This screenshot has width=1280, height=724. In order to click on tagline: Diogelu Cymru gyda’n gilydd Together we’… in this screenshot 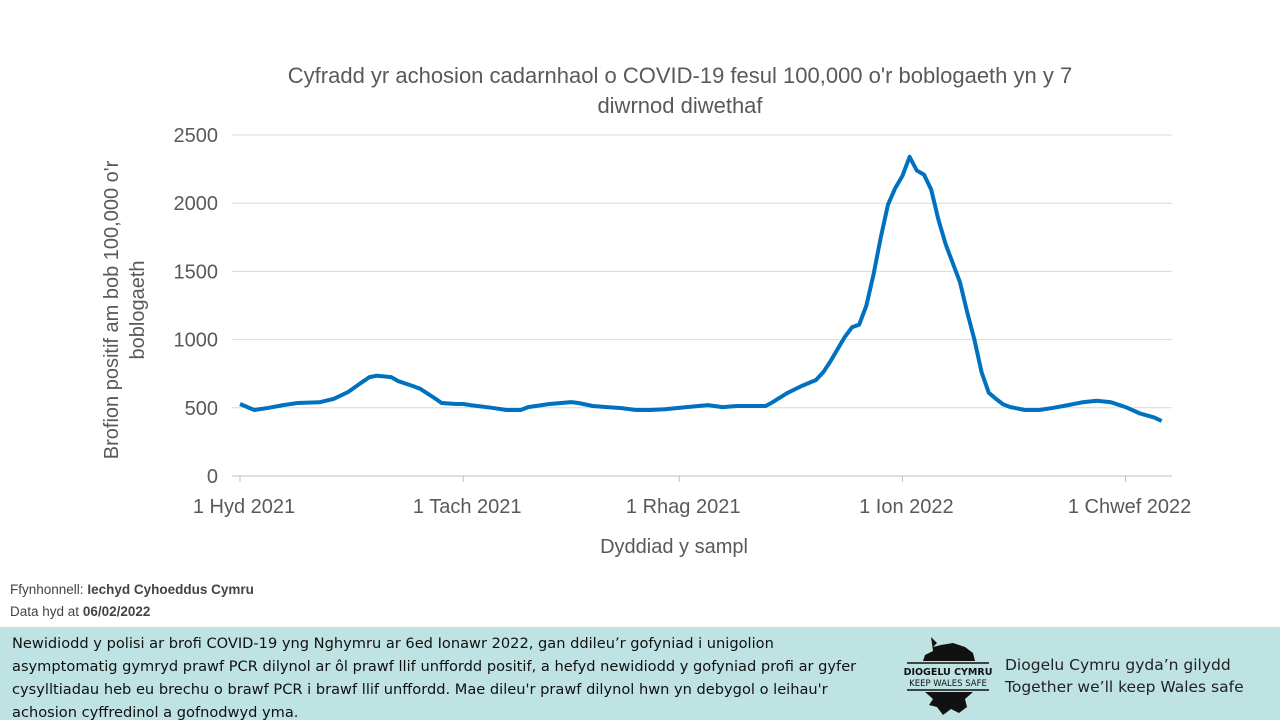, I will do `click(1124, 676)`.